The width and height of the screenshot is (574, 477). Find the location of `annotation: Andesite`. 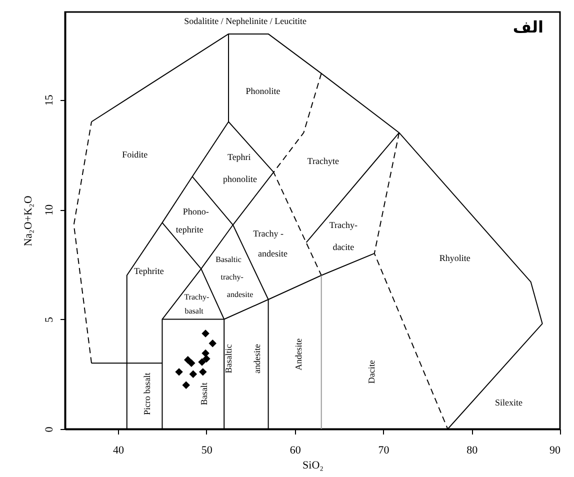

annotation: Andesite is located at coordinates (298, 354).